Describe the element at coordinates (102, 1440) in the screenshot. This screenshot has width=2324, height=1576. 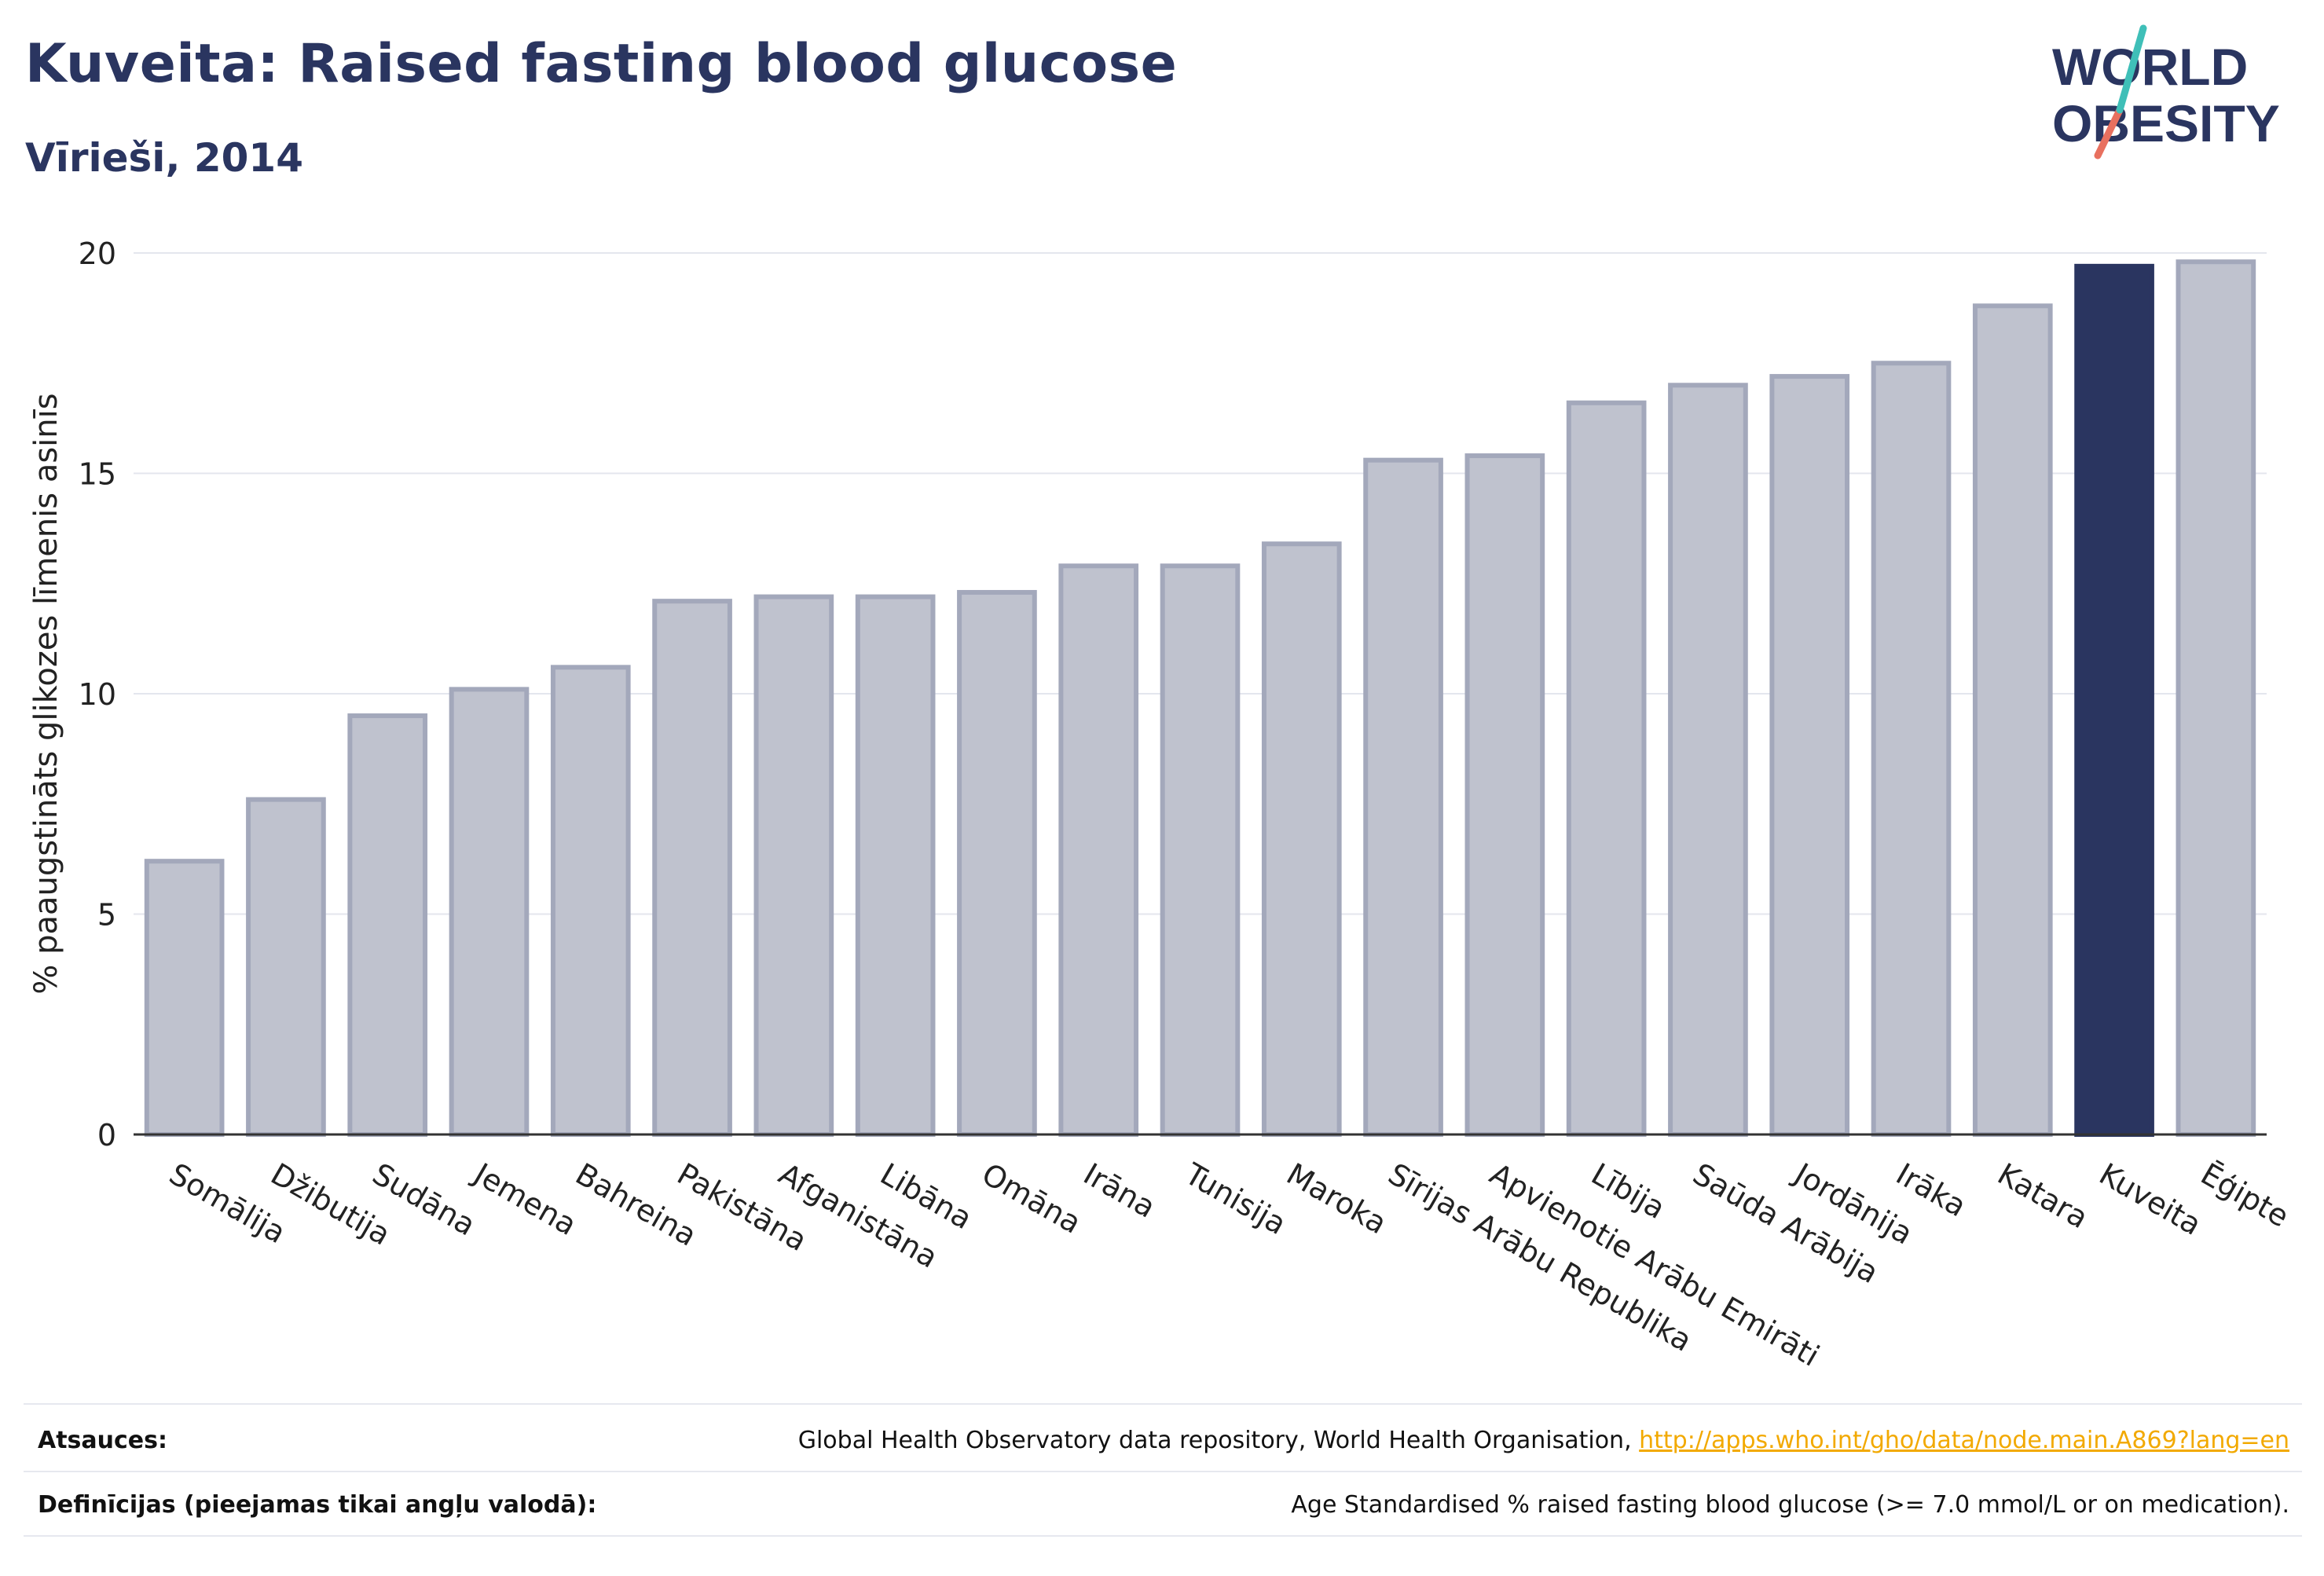
I see `sources-label: Atsauces:` at that location.